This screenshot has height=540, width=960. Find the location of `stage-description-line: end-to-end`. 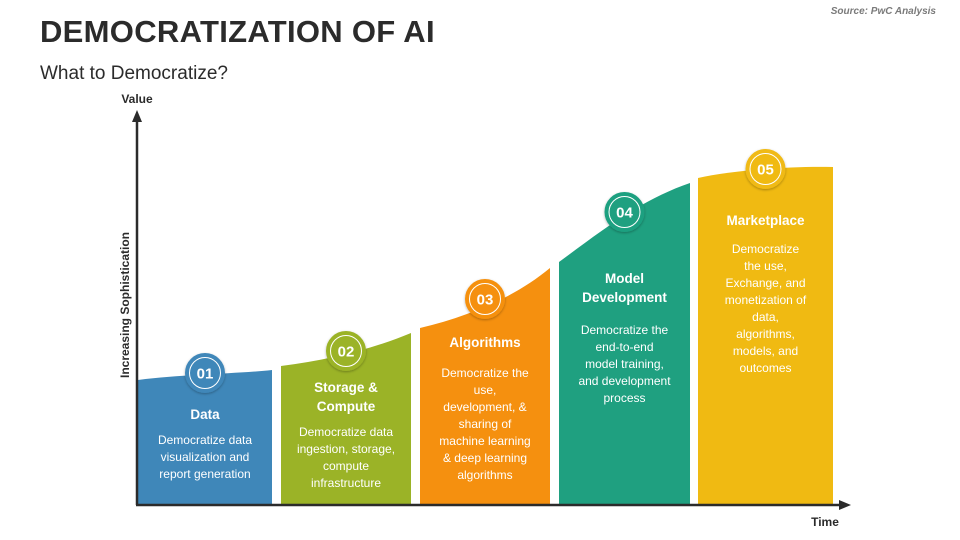

stage-description-line: end-to-end is located at coordinates (624, 347).